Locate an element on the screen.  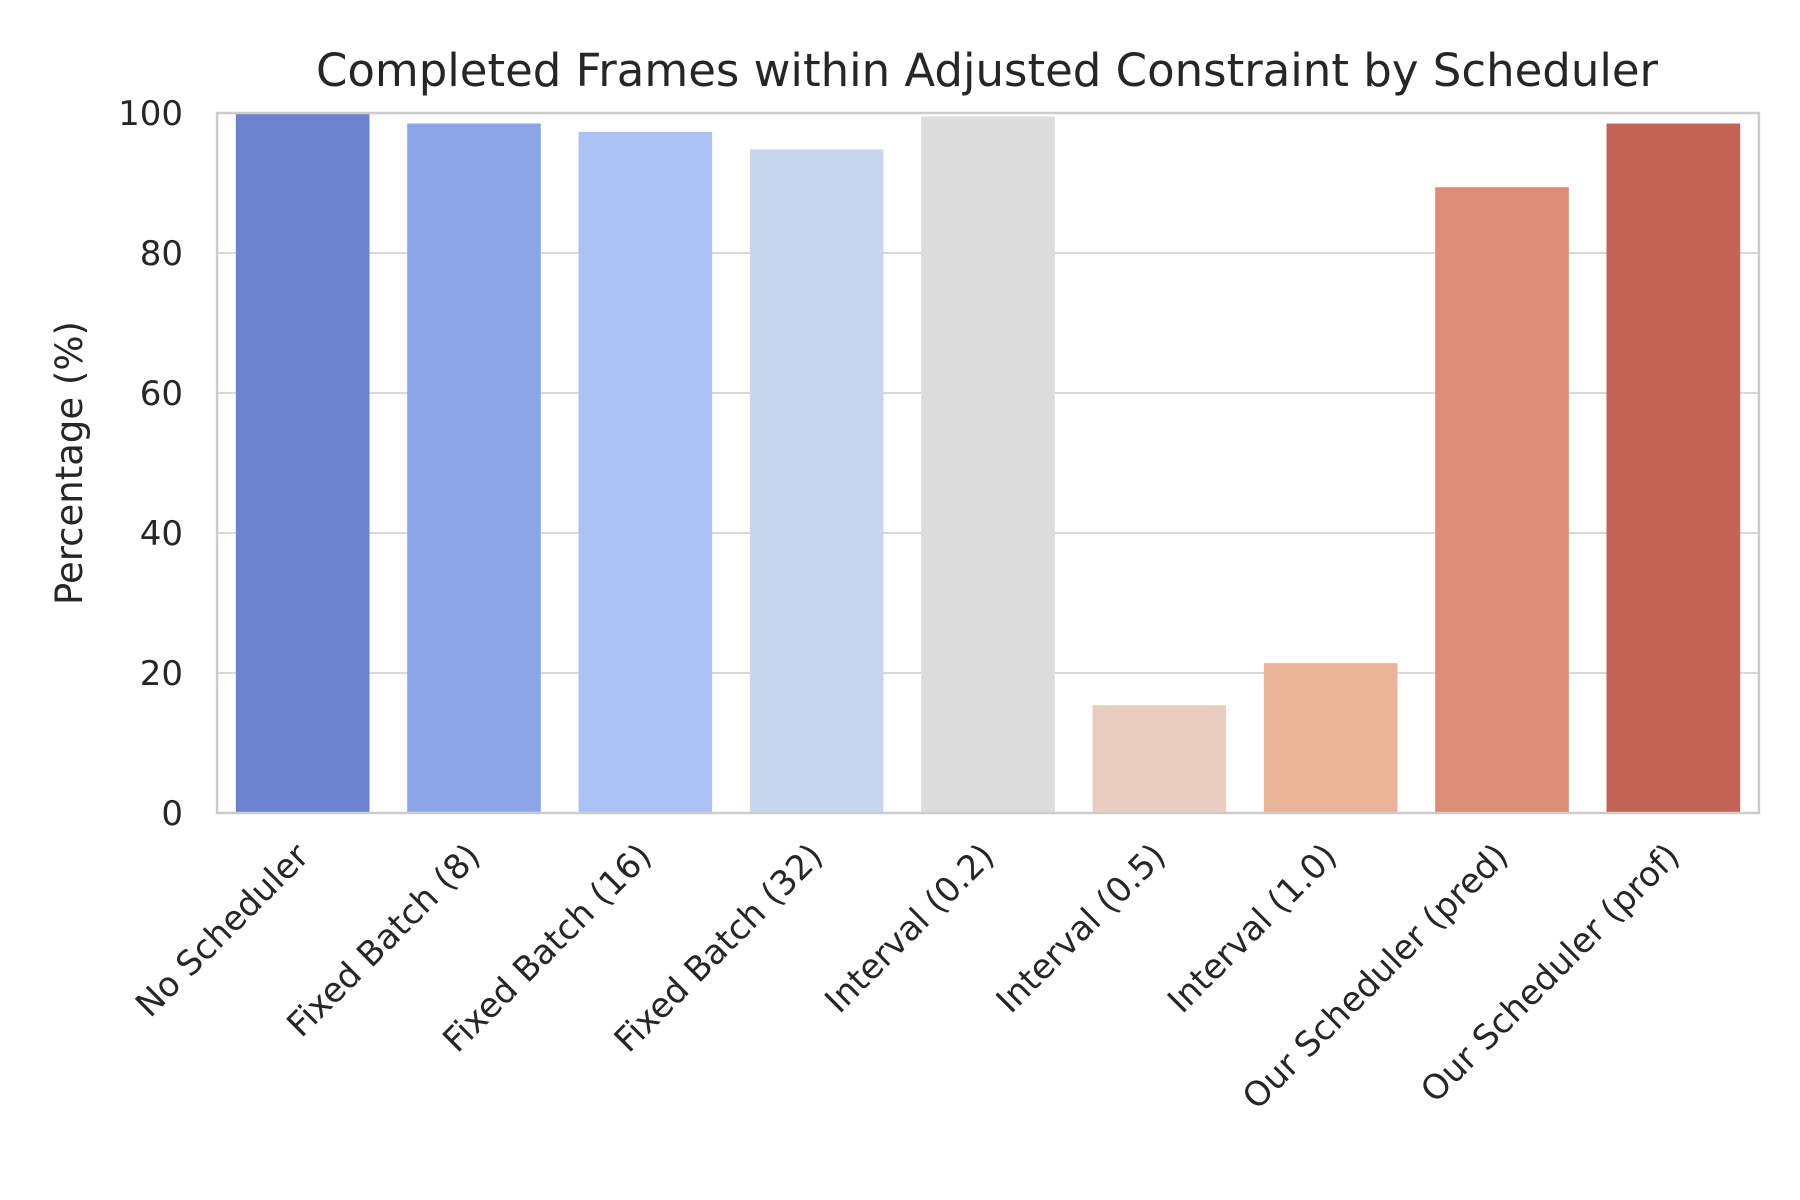
x-tick-label: Interval (0.5) is located at coordinates (1081, 928).